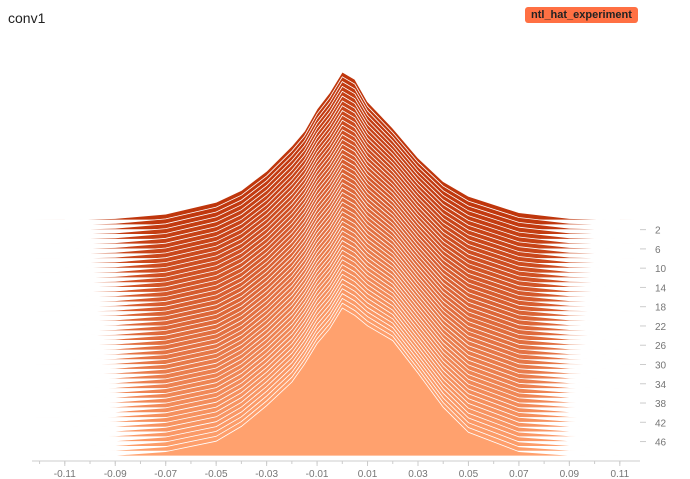 This screenshot has height=479, width=690. What do you see at coordinates (658, 231) in the screenshot?
I see `step-tick-label: 2` at bounding box center [658, 231].